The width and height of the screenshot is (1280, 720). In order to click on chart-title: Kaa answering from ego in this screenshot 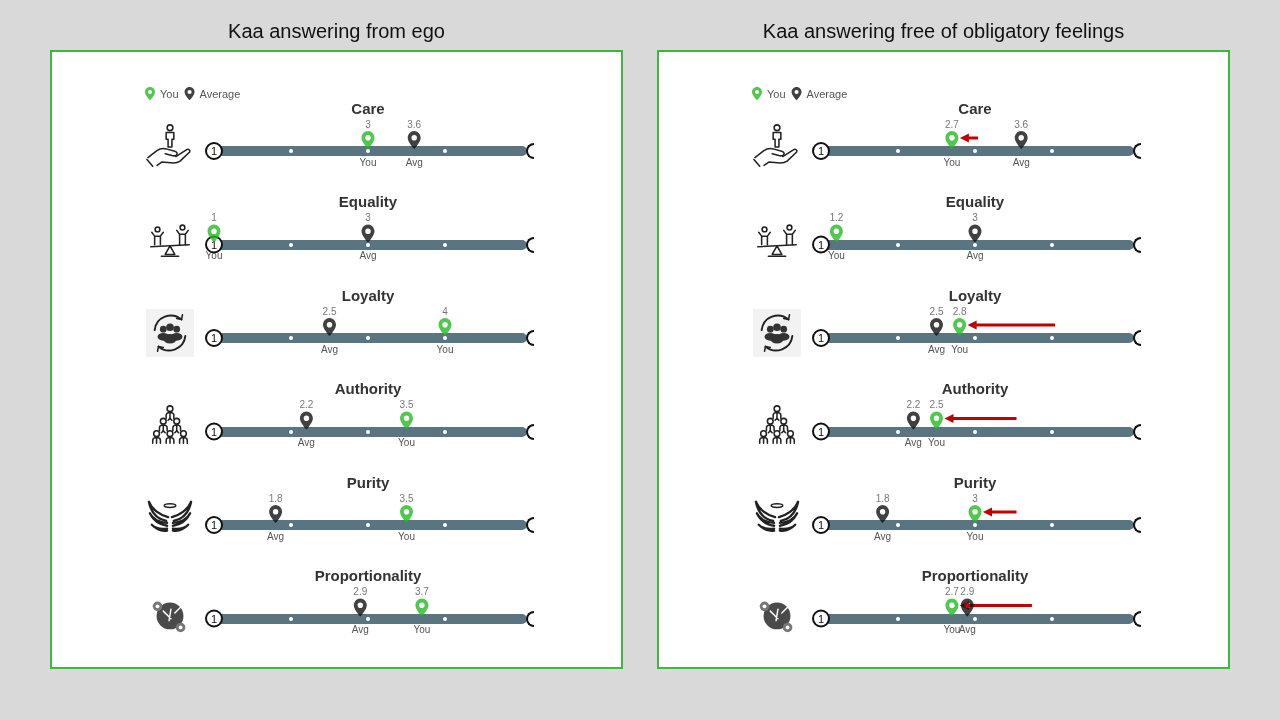, I will do `click(336, 31)`.